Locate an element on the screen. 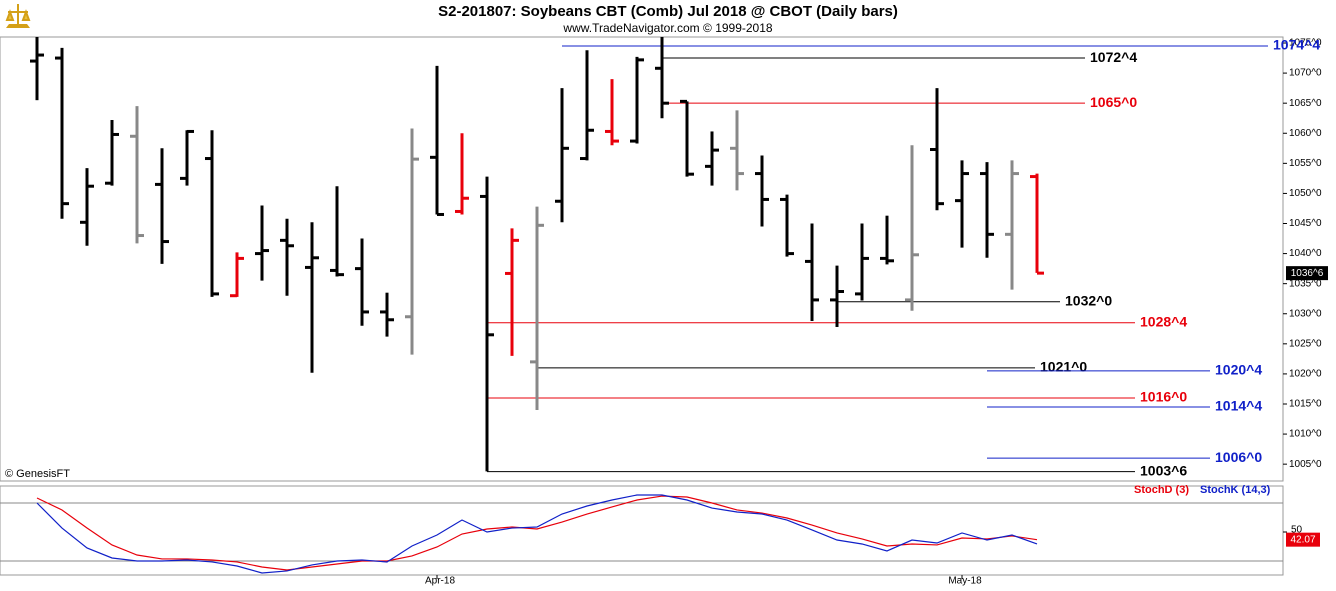 Image resolution: width=1336 pixels, height=591 pixels. chart-subtitle: www.TradeNavigator.com © 1999-2018 is located at coordinates (667, 28).